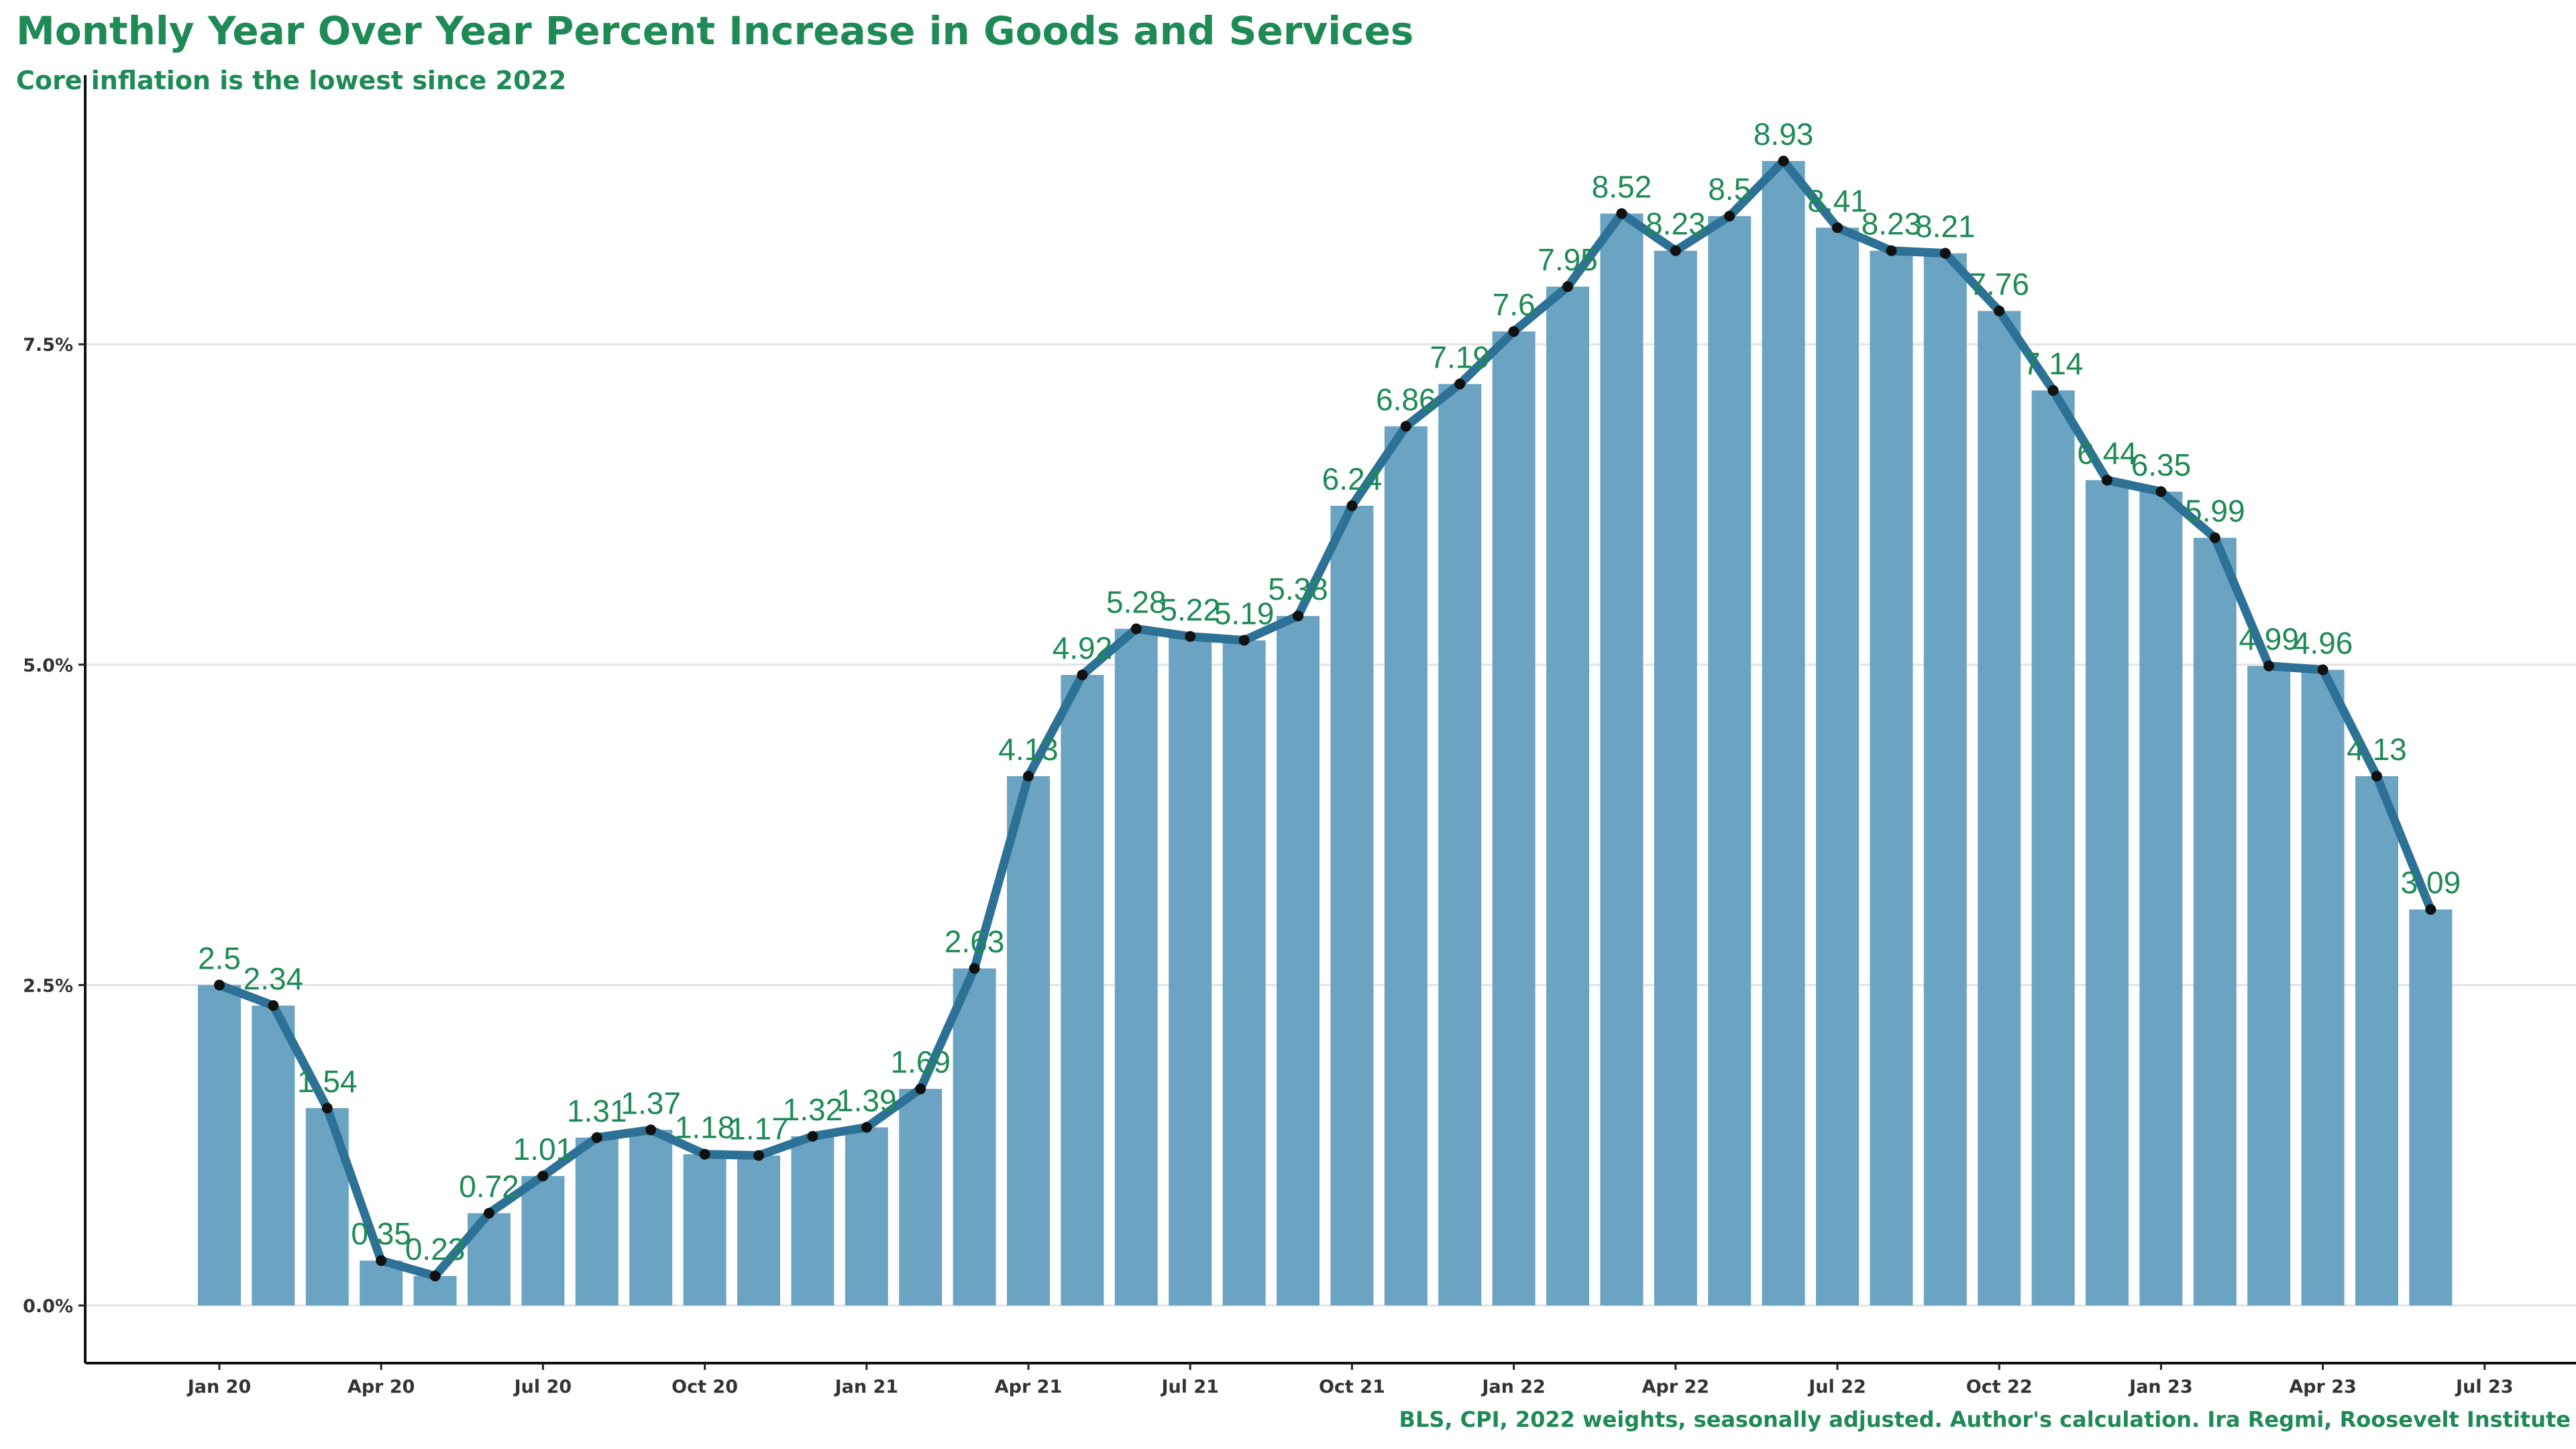  I want to click on x-tick-label: Jul 23, so click(2484, 1387).